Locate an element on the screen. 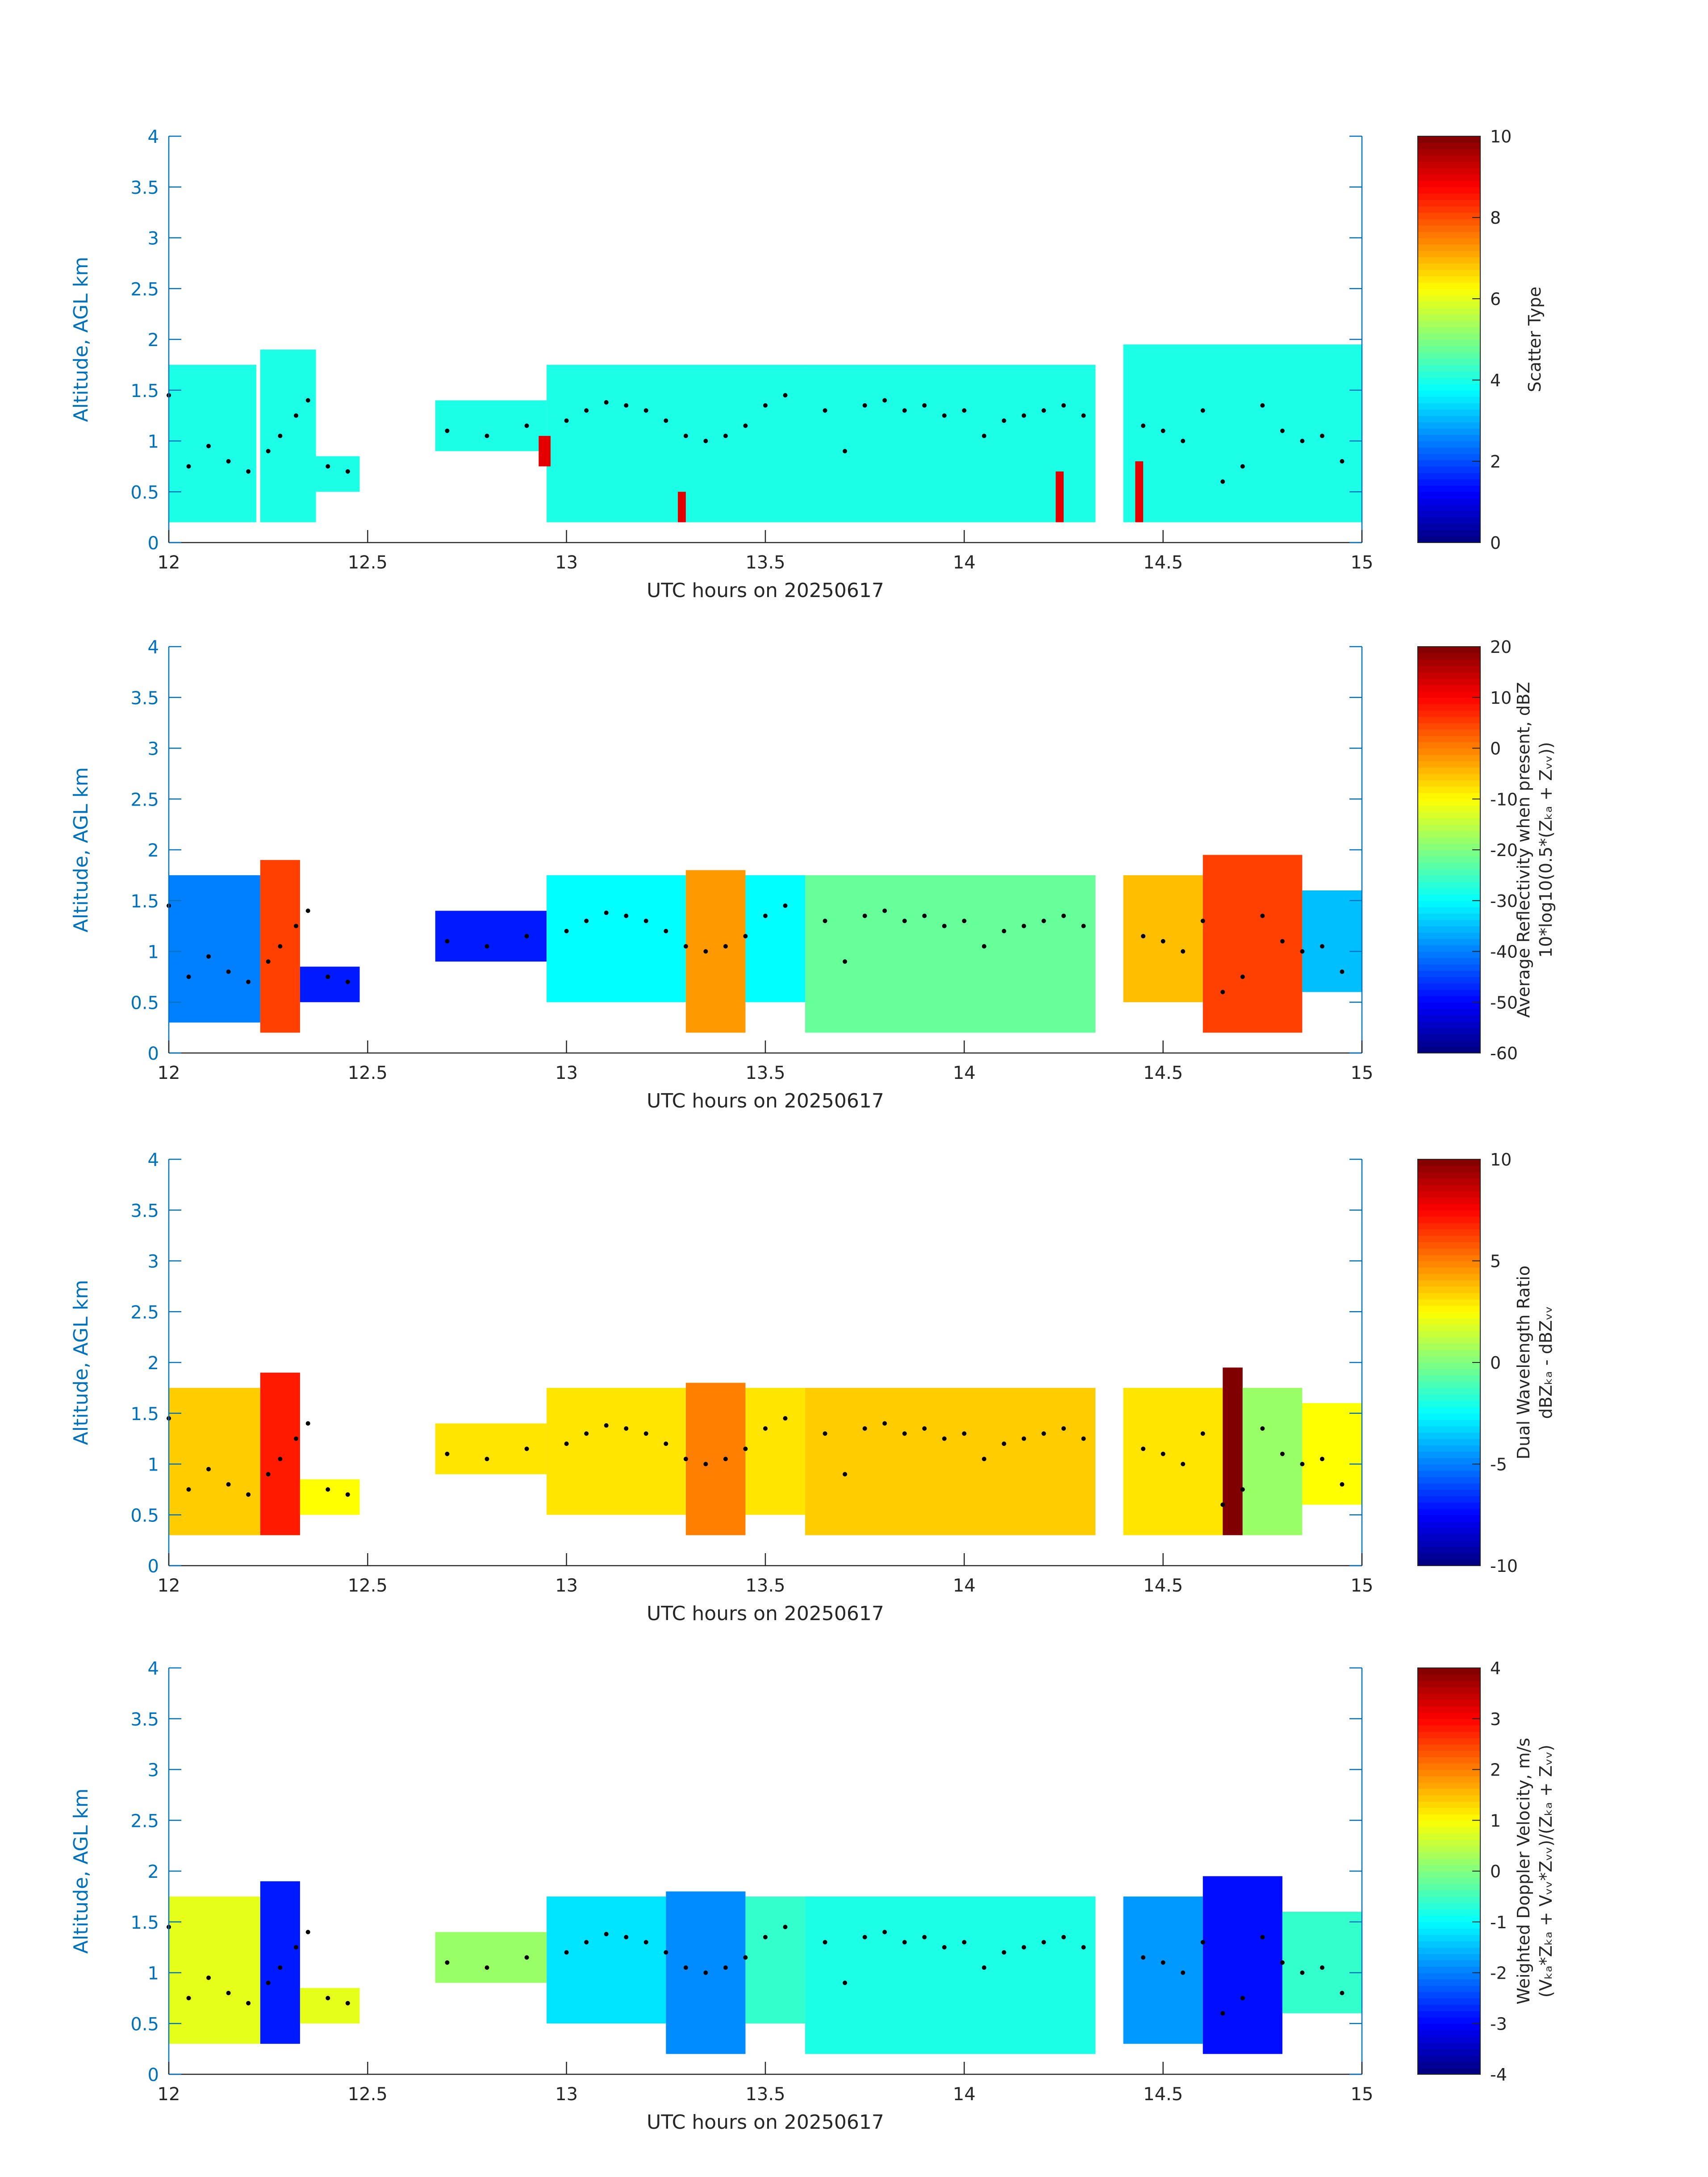  colorbar-tick-label: 2 is located at coordinates (1495, 462).